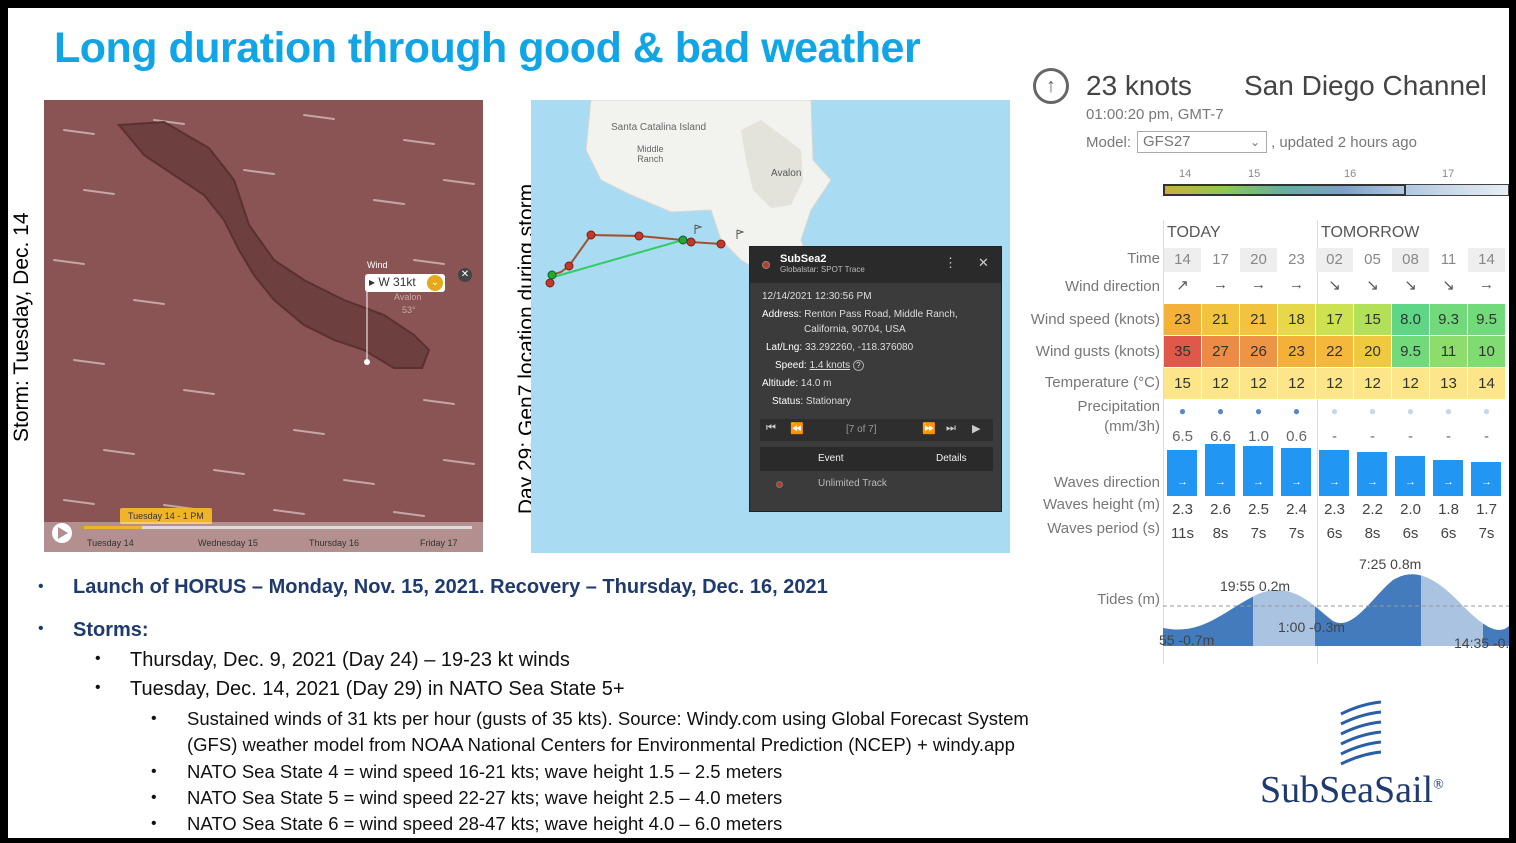 This screenshot has height=843, width=1516. I want to click on wind-streaks, so click(263, 328).